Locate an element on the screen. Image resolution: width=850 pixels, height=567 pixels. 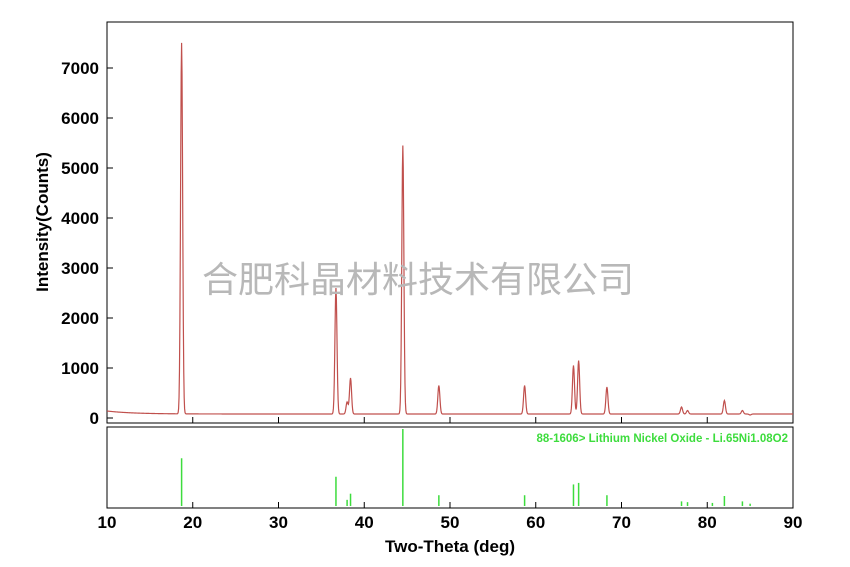
x-tick-label: 20 is located at coordinates (192, 522).